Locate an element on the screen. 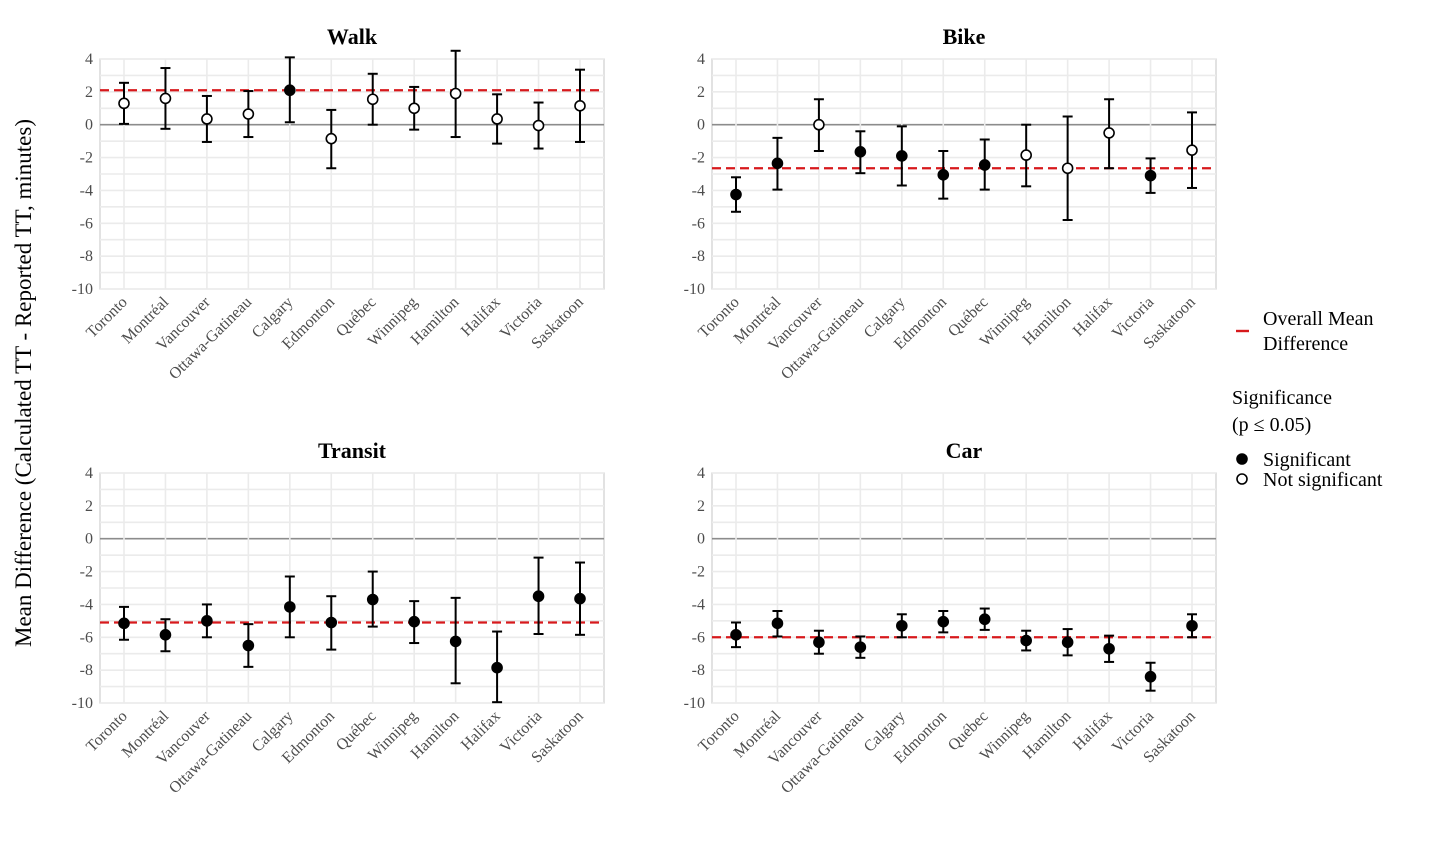 The image size is (1429, 841). legend-significance-title-line1: Significance is located at coordinates (1282, 398).